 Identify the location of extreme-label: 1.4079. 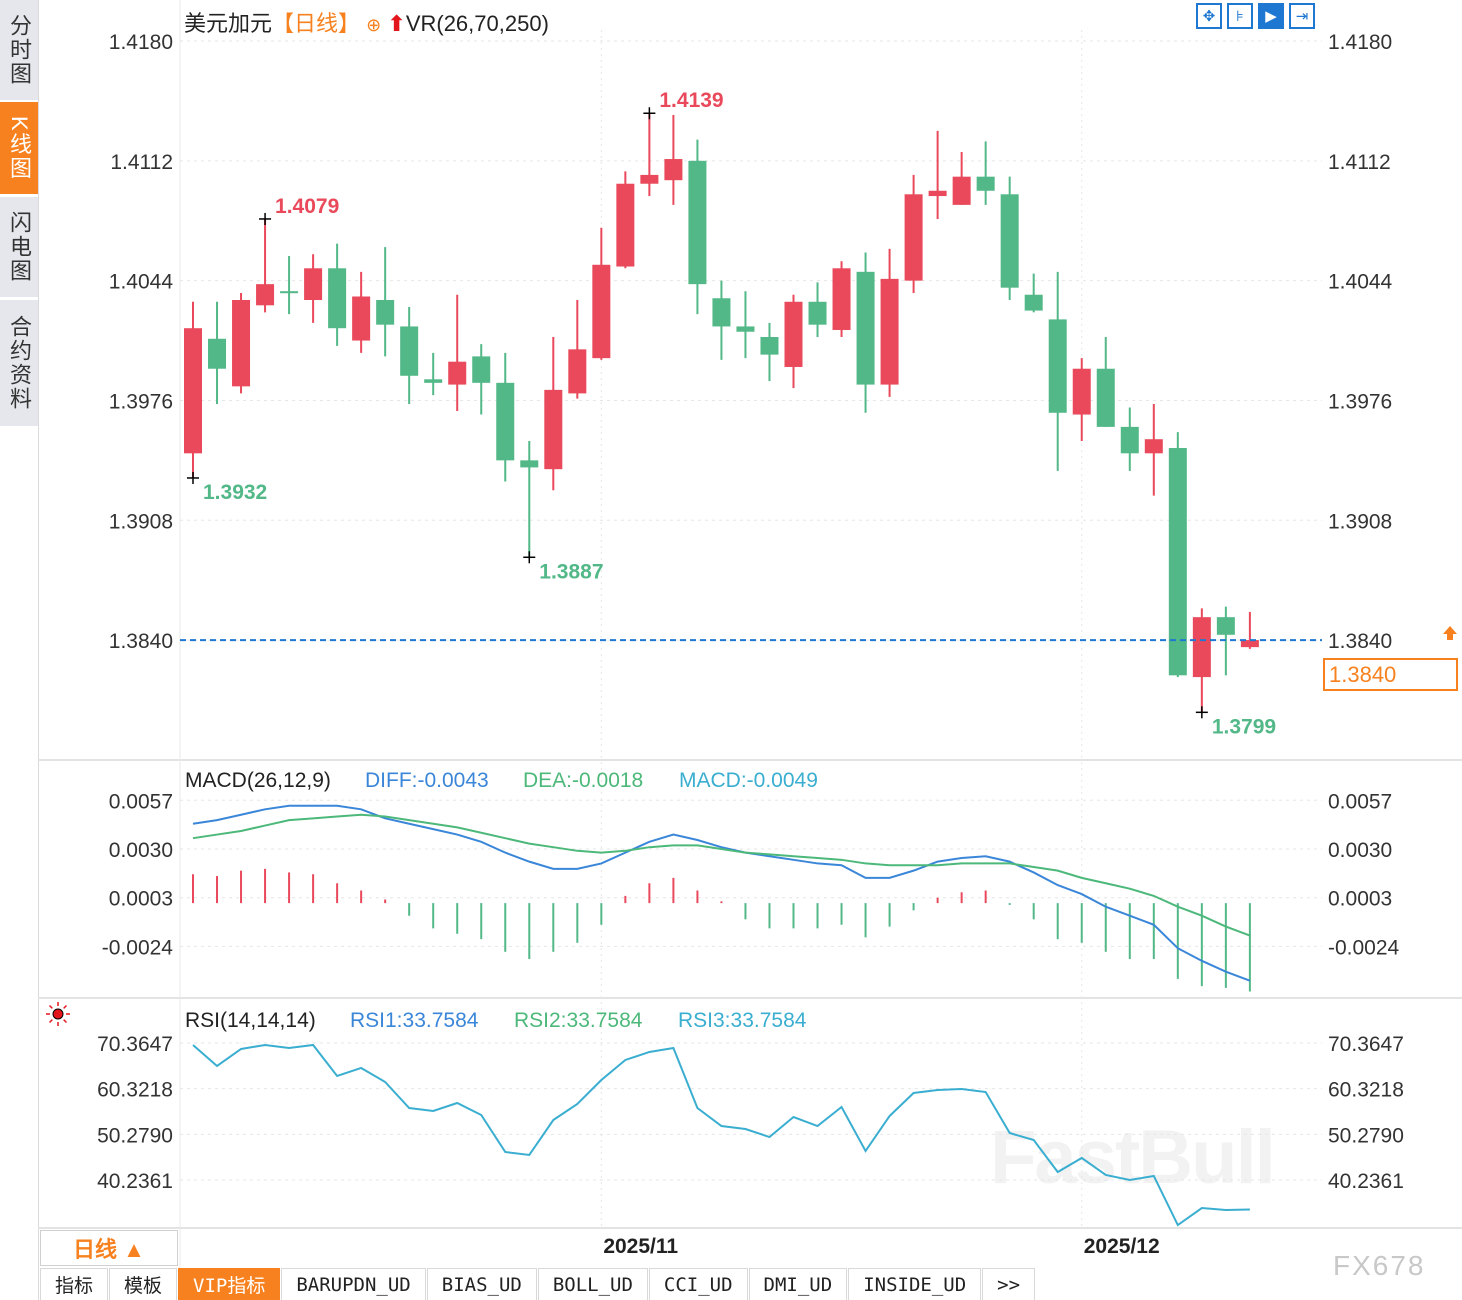
(307, 206).